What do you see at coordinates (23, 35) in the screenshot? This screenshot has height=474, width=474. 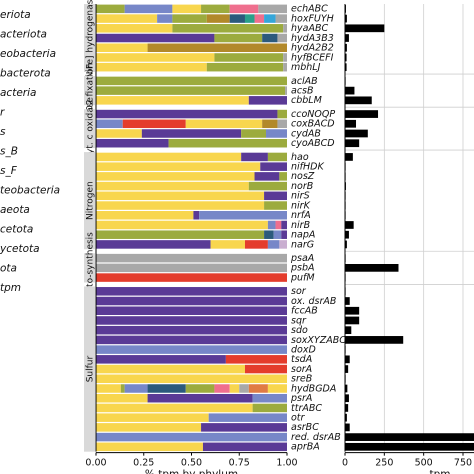 I see `legend-entry: acteriota` at bounding box center [23, 35].